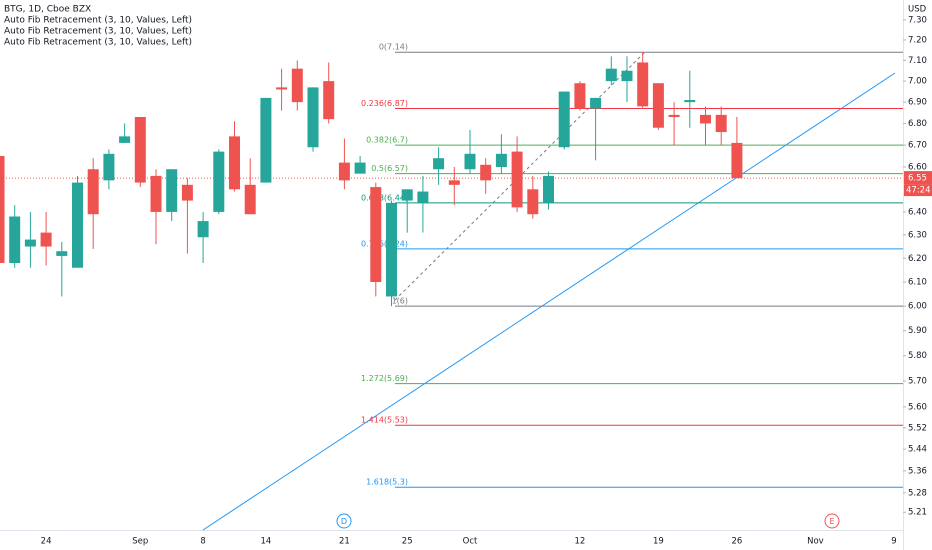 Image resolution: width=932 pixels, height=550 pixels. What do you see at coordinates (917, 212) in the screenshot?
I see `y-tick-label: 6.40` at bounding box center [917, 212].